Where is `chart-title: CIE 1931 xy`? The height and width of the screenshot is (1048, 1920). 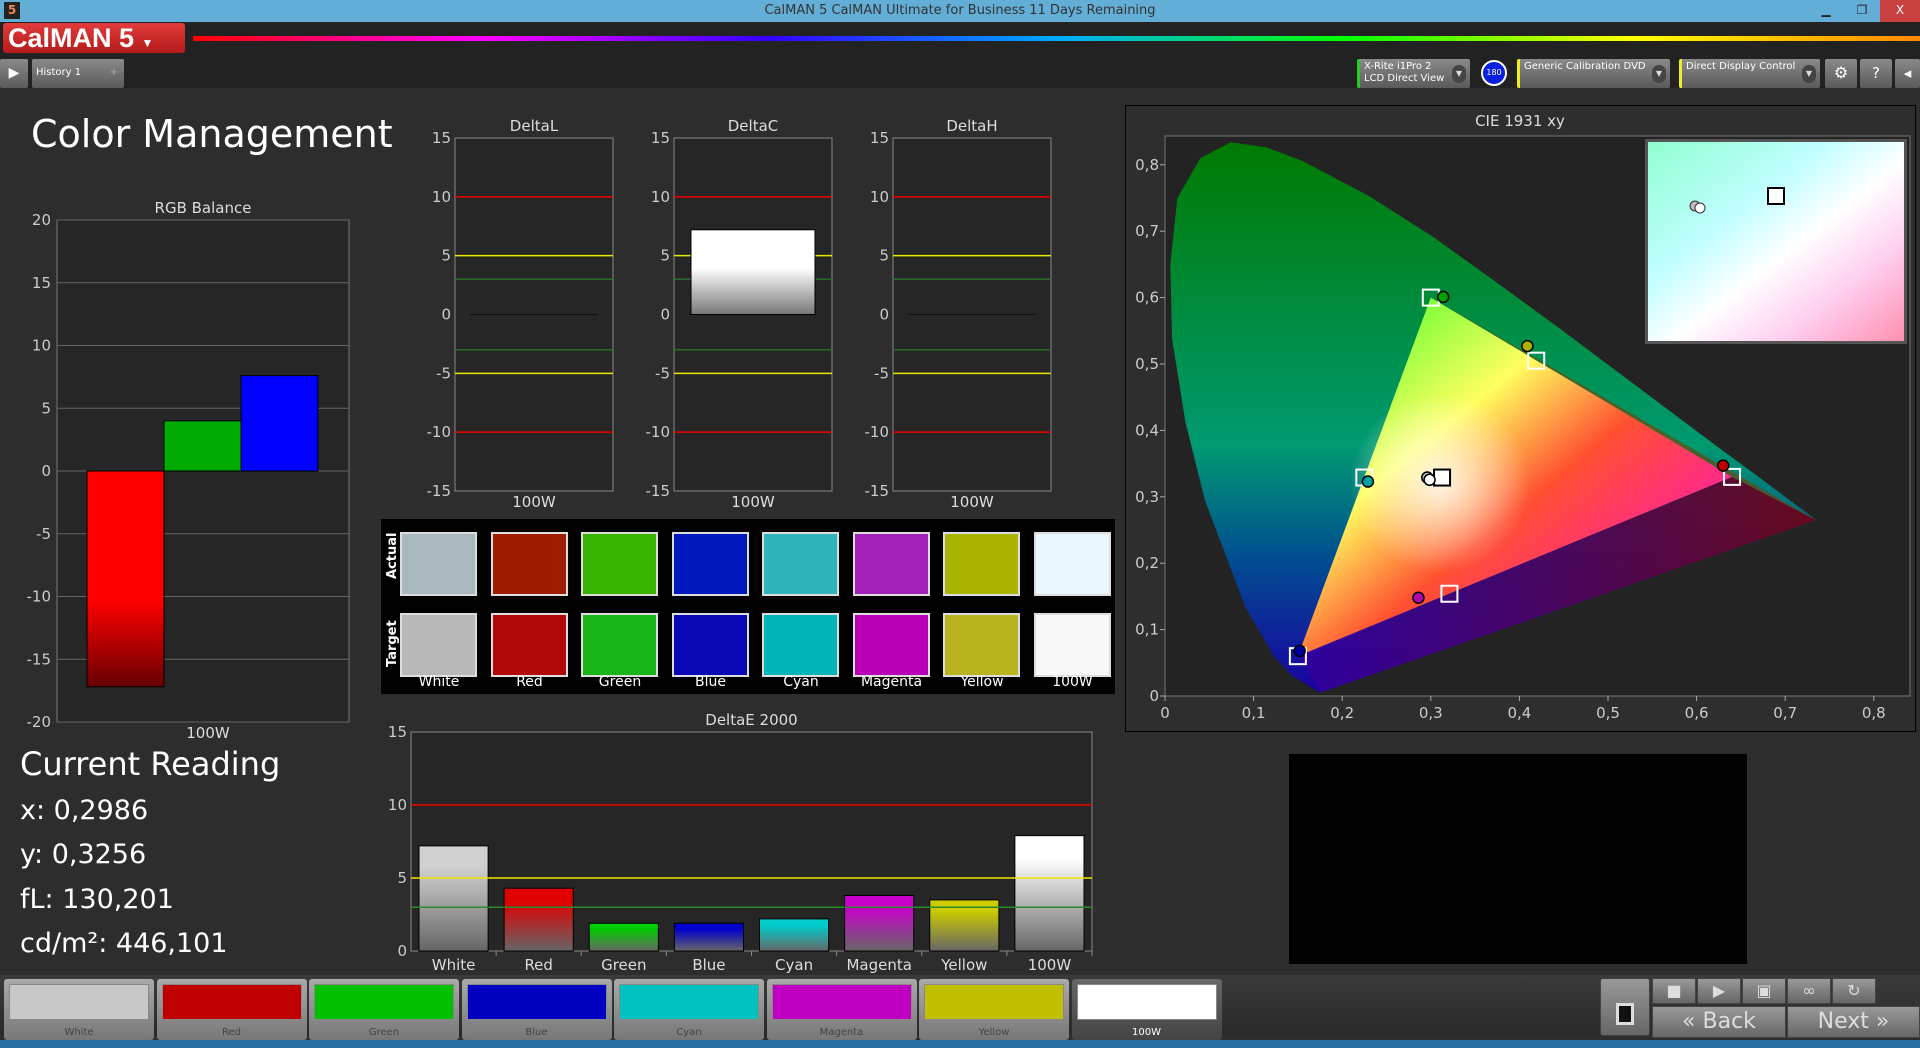 chart-title: CIE 1931 xy is located at coordinates (1520, 121).